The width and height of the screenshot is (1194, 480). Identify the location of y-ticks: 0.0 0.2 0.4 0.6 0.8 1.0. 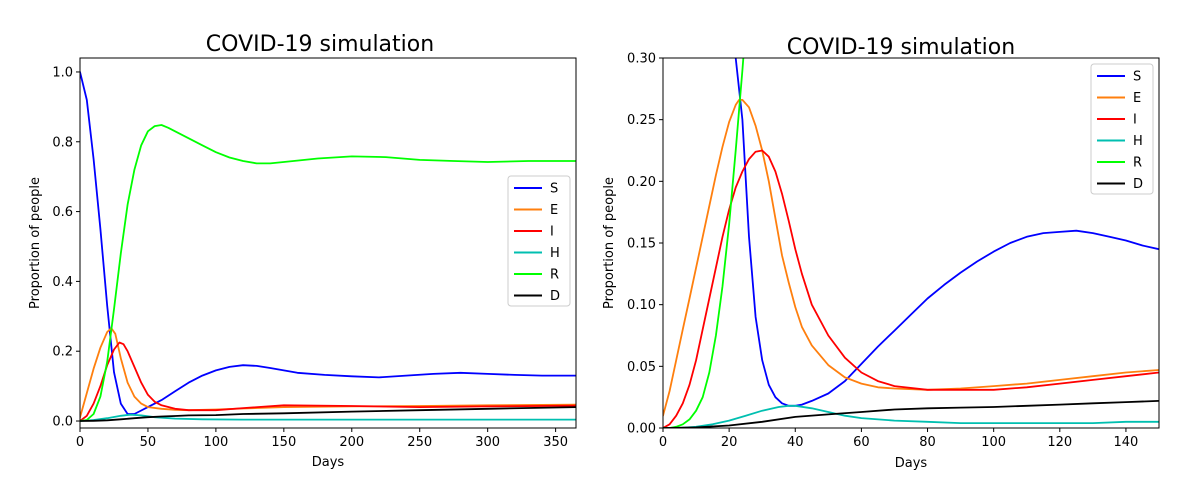
(66, 247).